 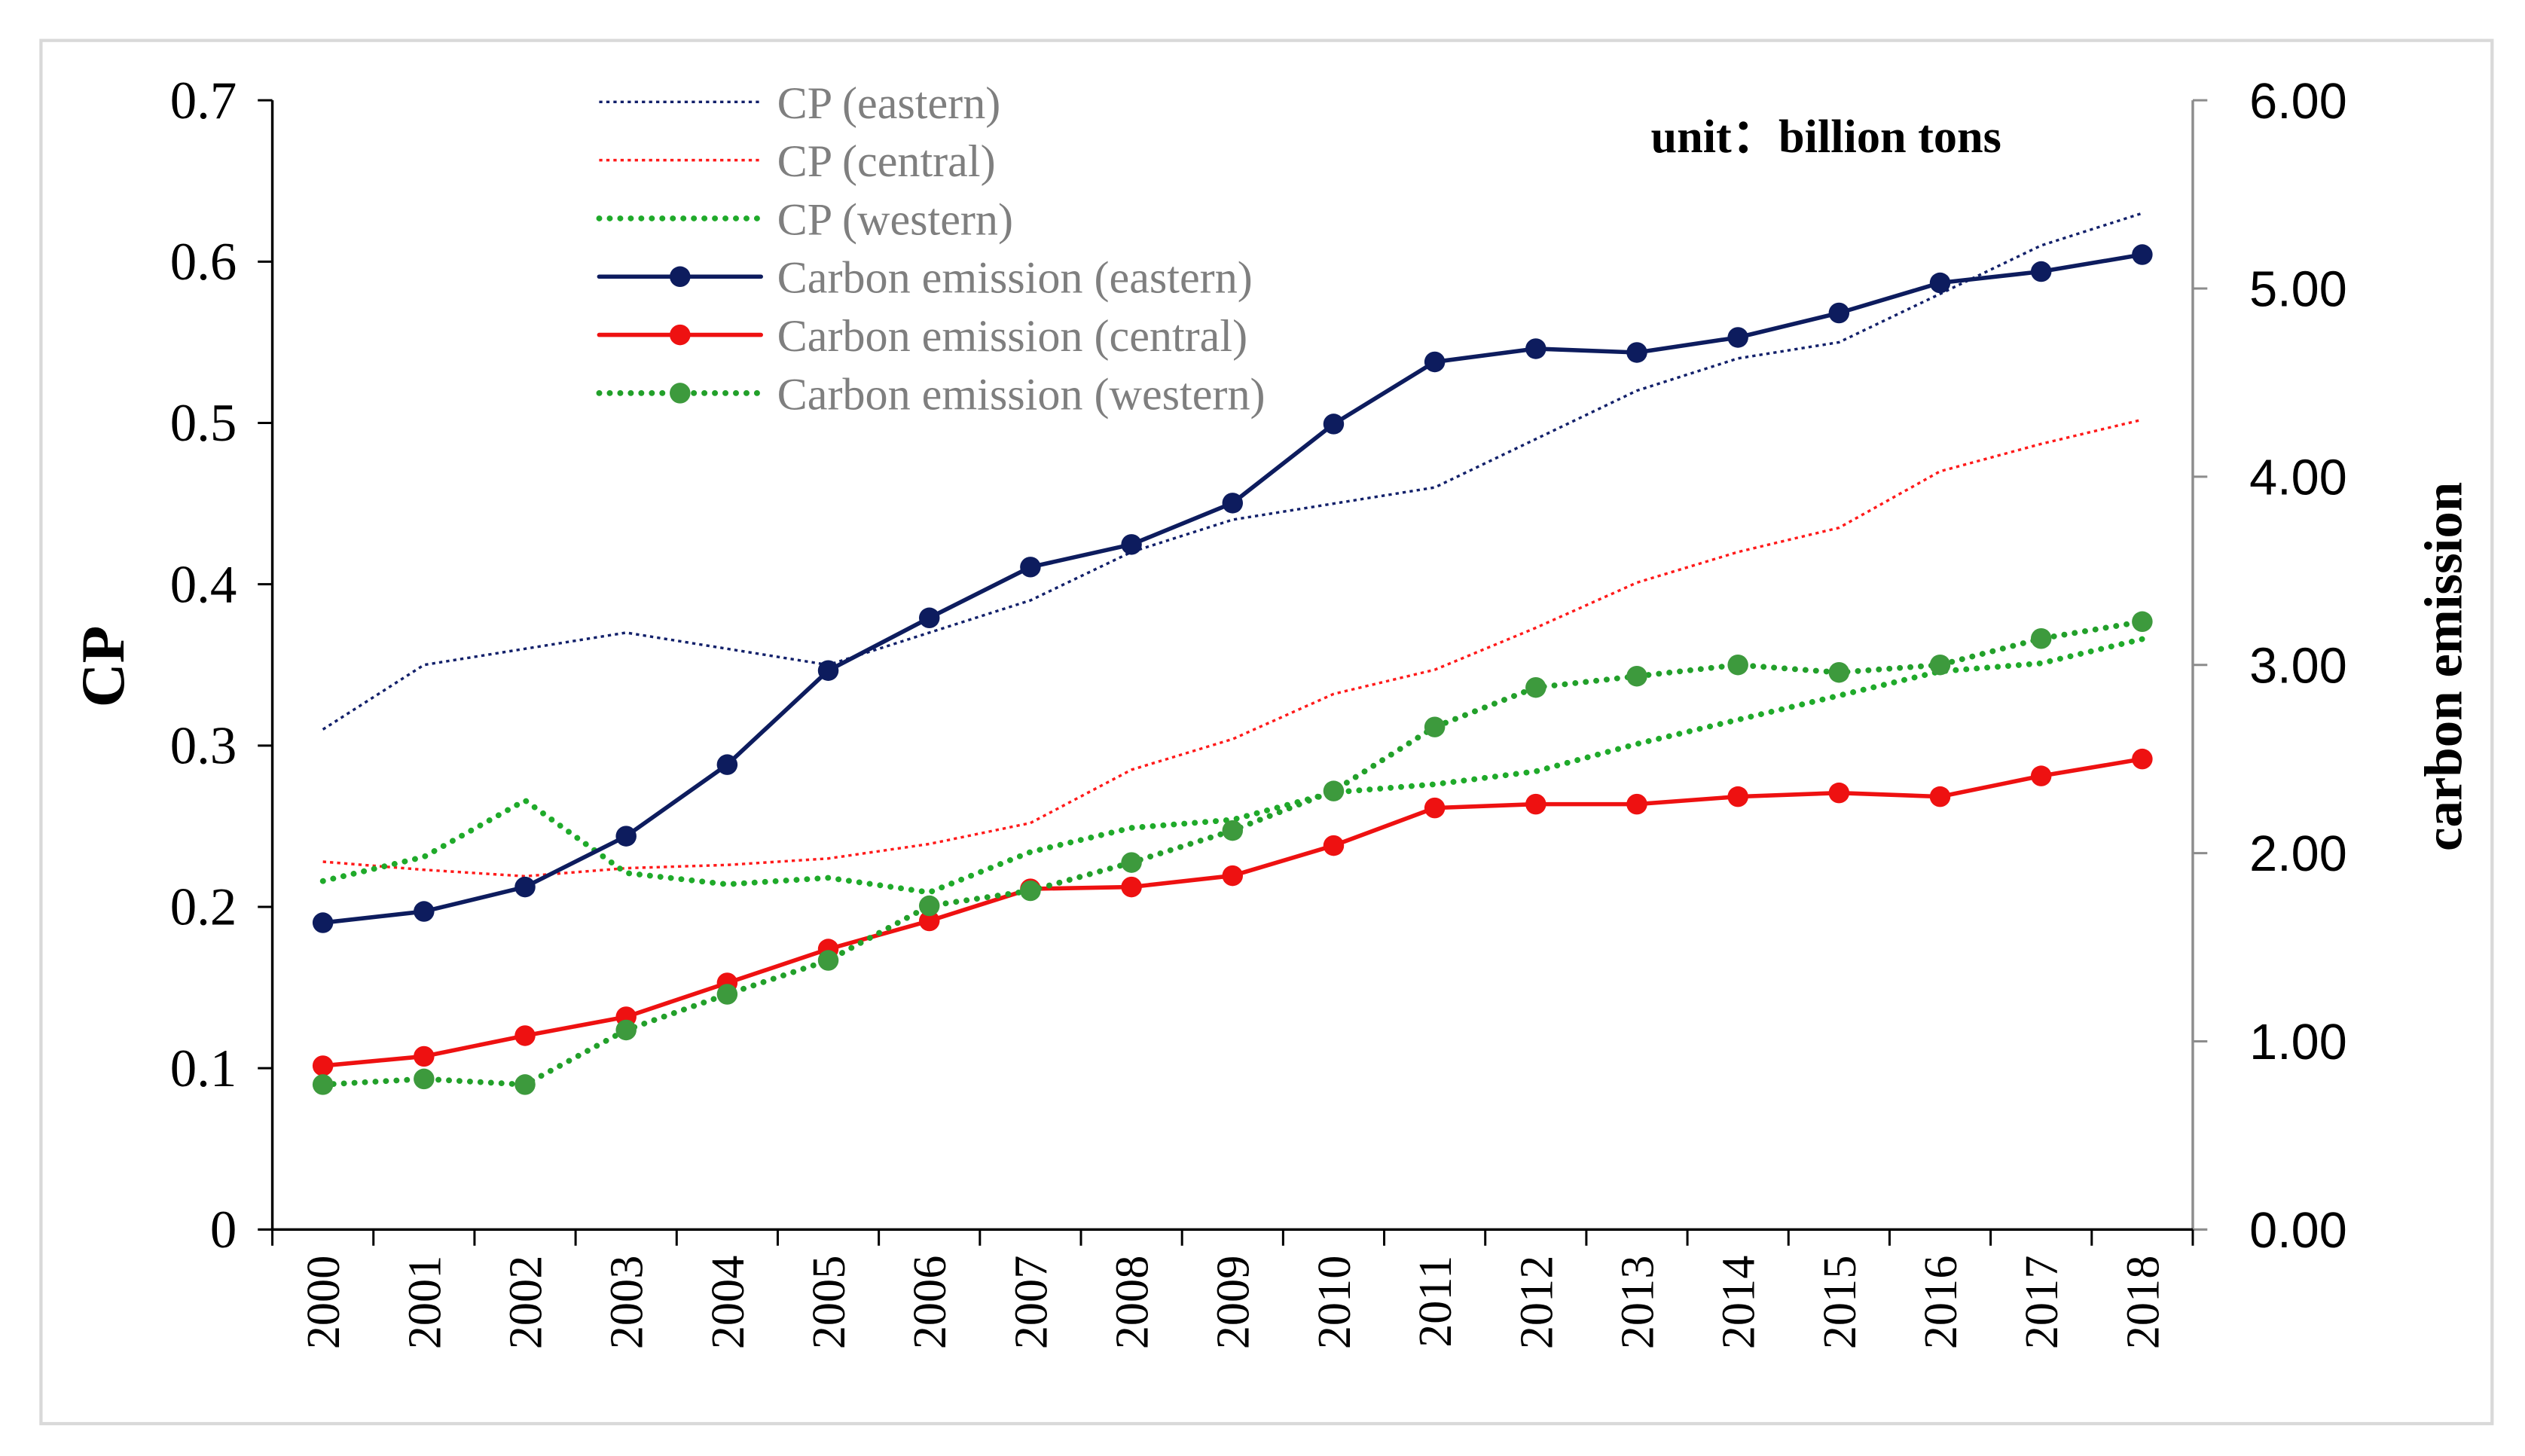 What do you see at coordinates (1232, 766) in the screenshot?
I see `series-line-cp-western` at bounding box center [1232, 766].